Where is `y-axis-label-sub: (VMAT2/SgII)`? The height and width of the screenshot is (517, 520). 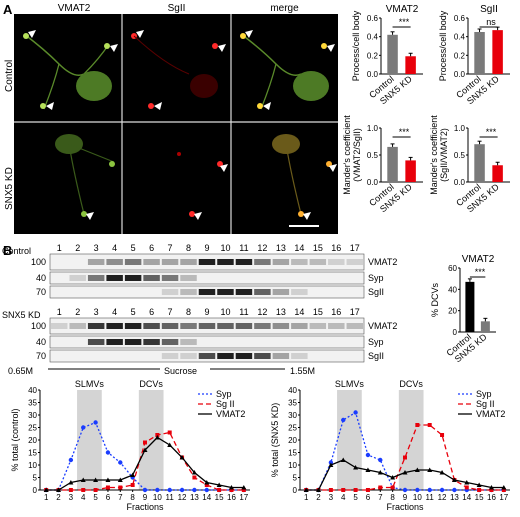 y-axis-label-sub: (VMAT2/SgII) is located at coordinates (357, 155).